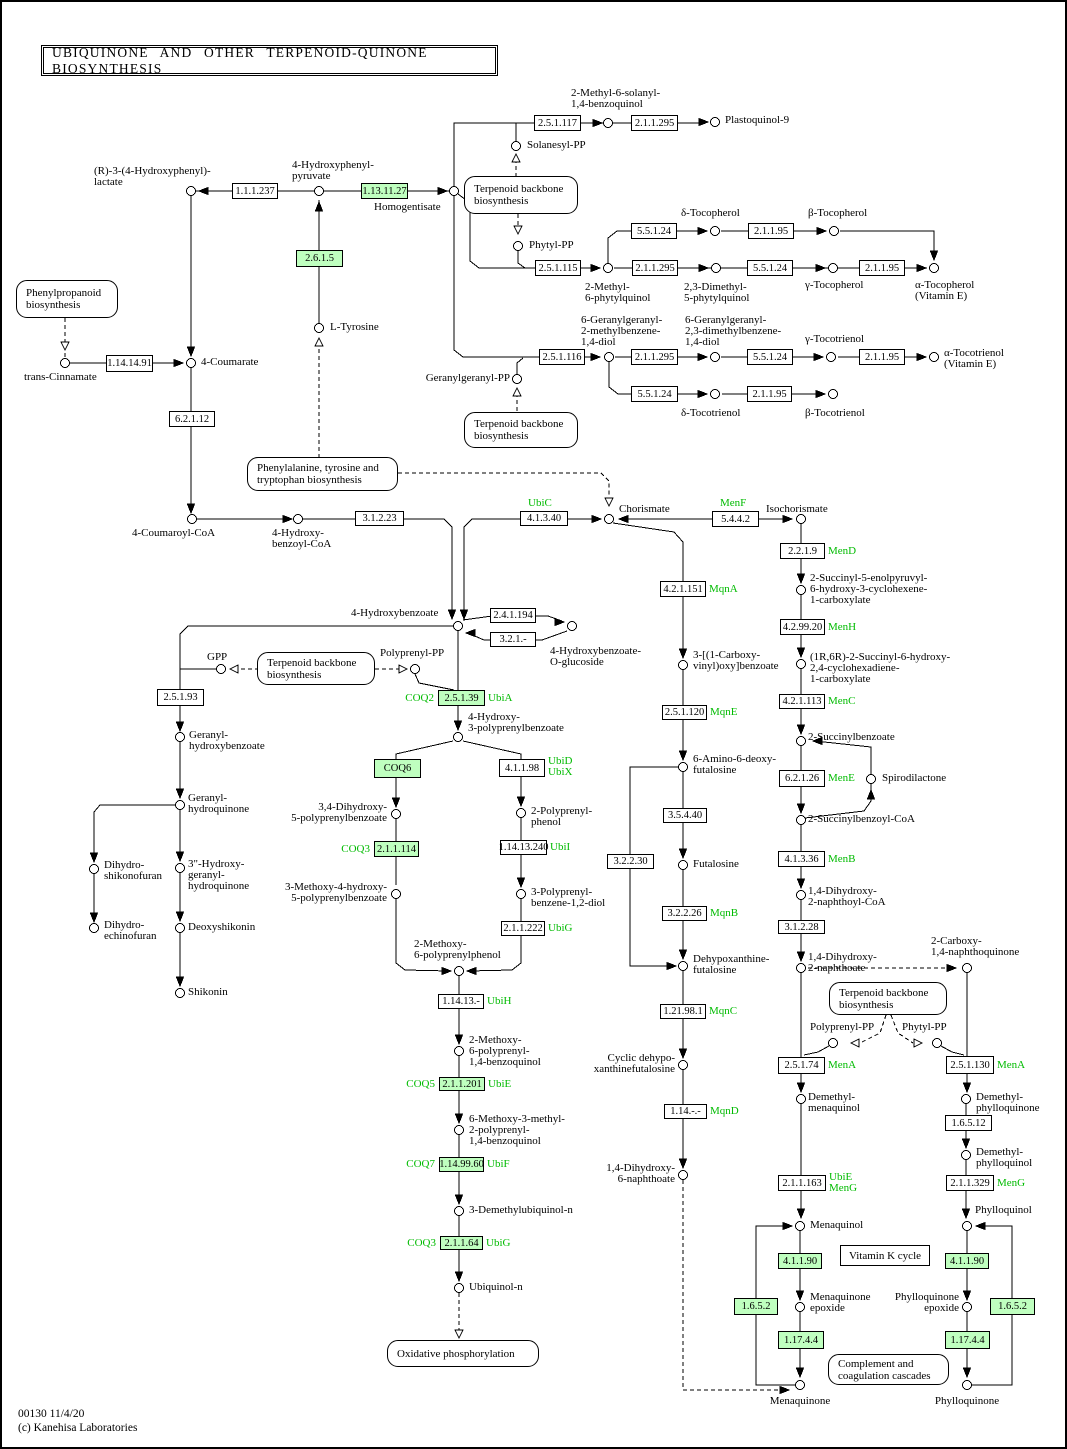  Describe the element at coordinates (801, 895) in the screenshot. I see `compound-dihydroxy-naphthoyl-coa` at that location.